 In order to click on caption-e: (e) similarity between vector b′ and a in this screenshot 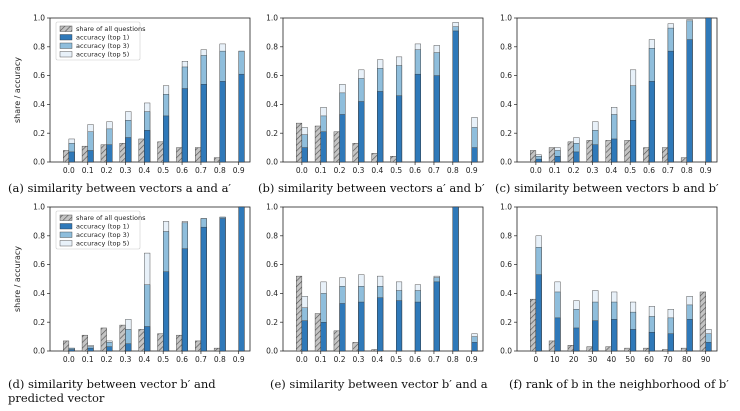, I will do `click(379, 384)`.